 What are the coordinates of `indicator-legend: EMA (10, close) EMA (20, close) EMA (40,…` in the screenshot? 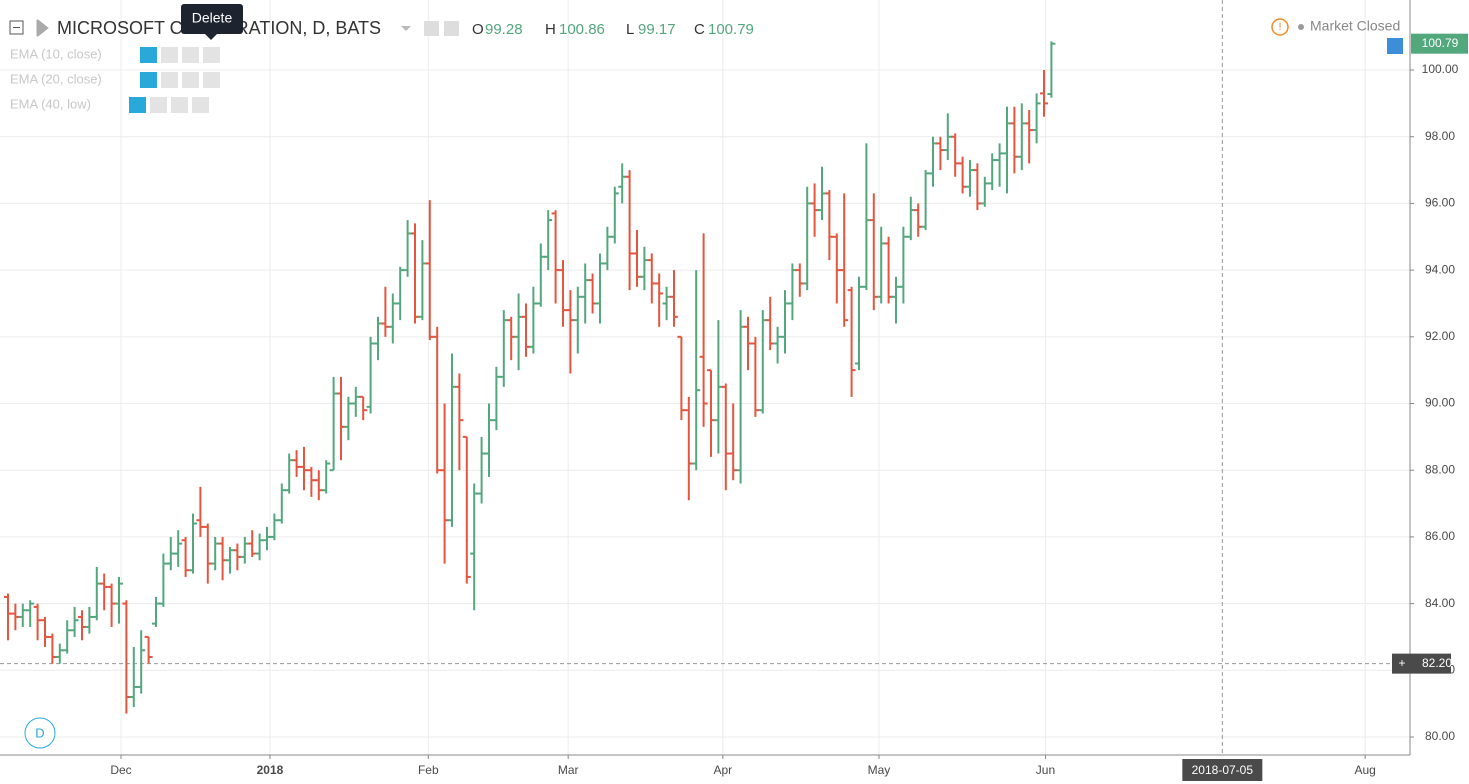 It's located at (115, 79).